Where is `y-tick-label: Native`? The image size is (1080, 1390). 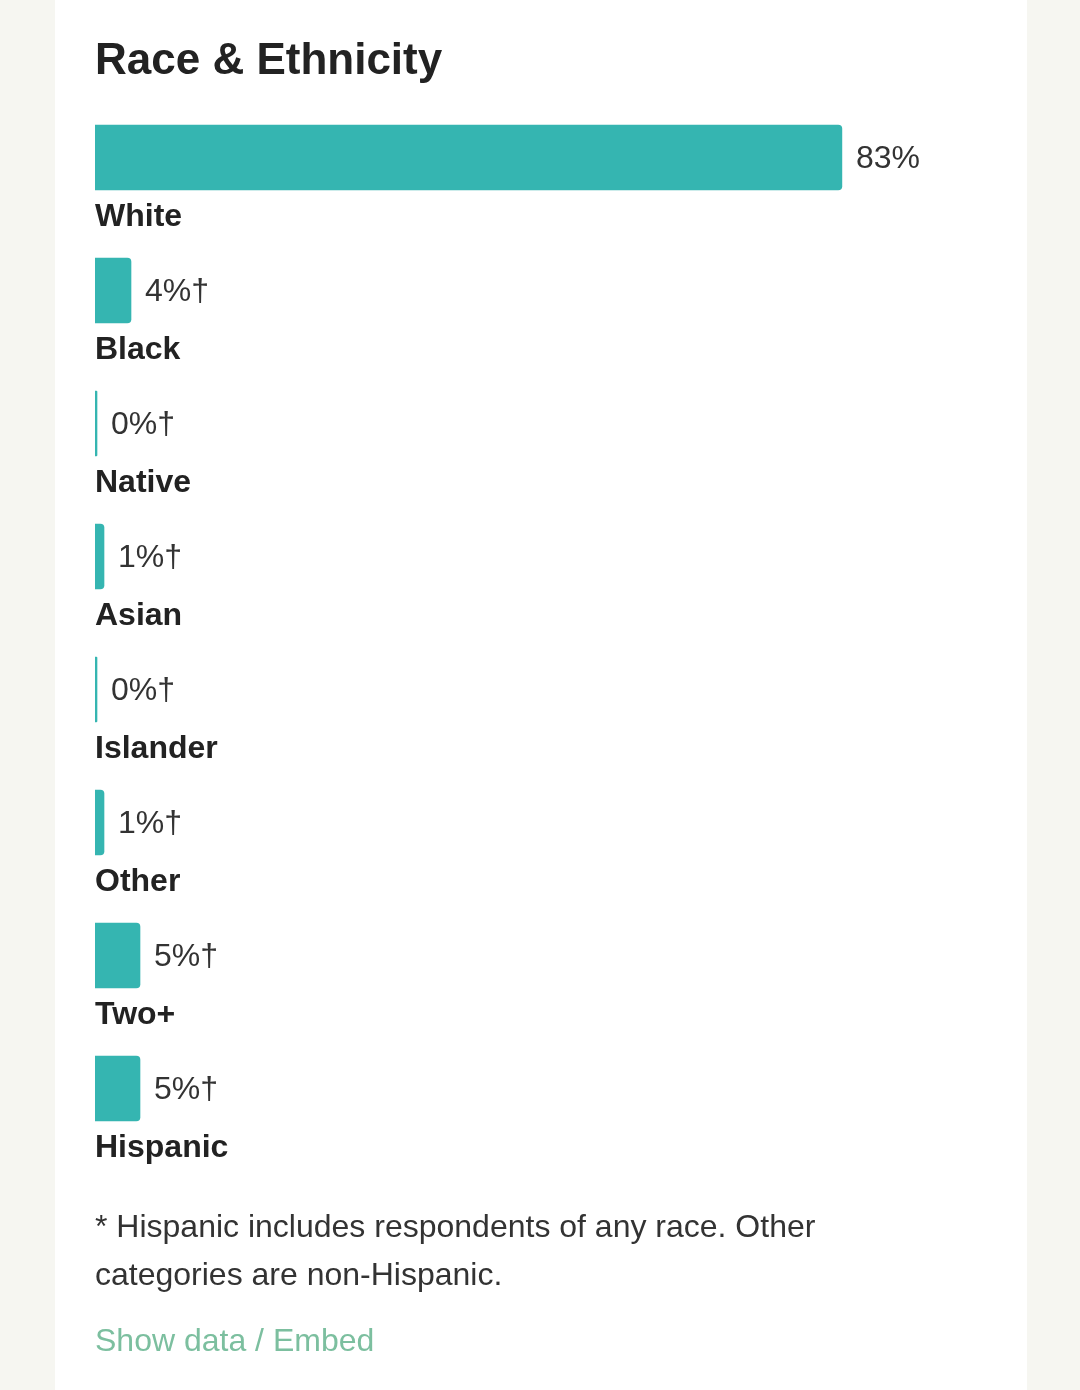
y-tick-label: Native is located at coordinates (143, 481).